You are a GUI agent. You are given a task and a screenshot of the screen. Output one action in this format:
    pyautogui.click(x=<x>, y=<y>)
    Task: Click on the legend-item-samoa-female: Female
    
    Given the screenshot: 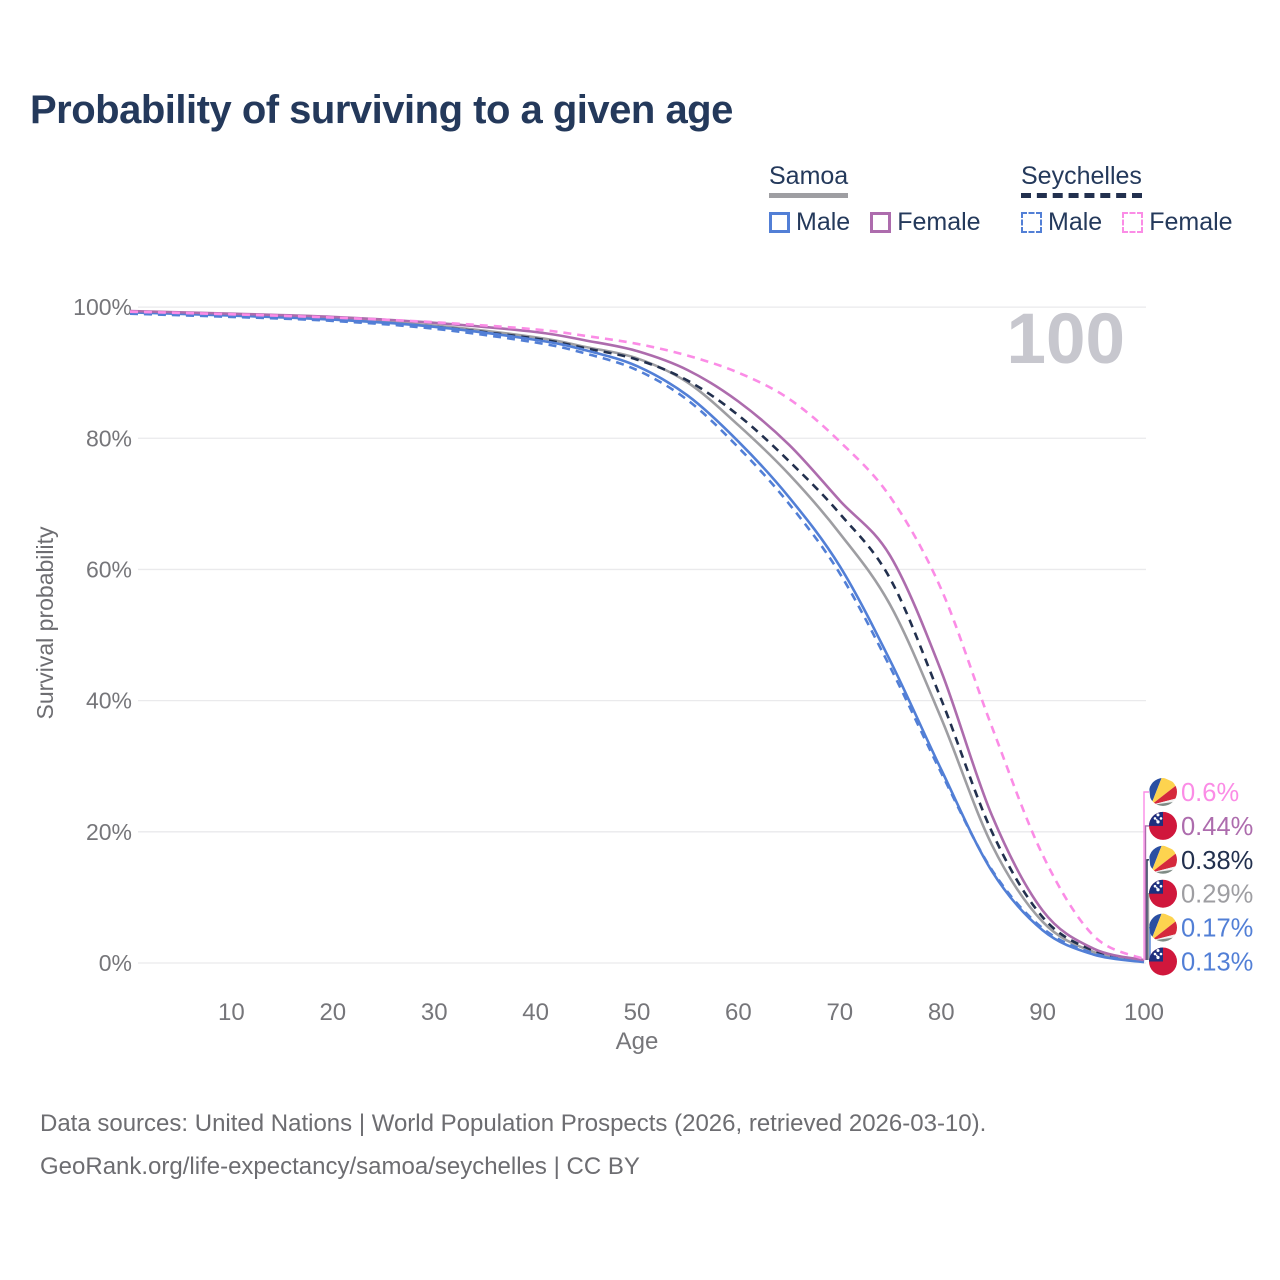 What is the action you would take?
    pyautogui.click(x=925, y=222)
    